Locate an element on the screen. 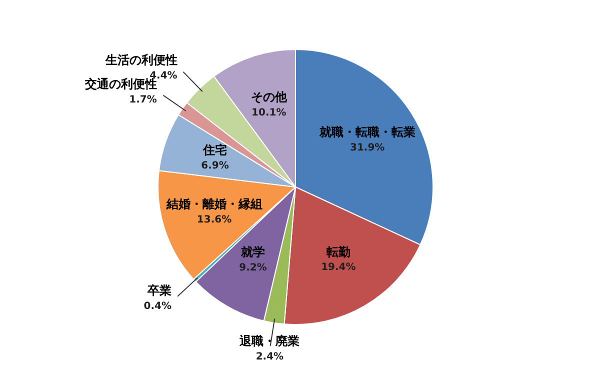 The height and width of the screenshot is (375, 591). data-label: 31.9% is located at coordinates (367, 148).